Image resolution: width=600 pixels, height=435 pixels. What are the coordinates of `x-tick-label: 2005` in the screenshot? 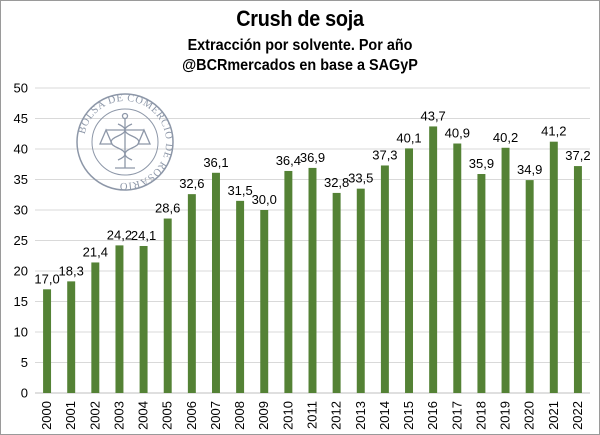 It's located at (167, 415).